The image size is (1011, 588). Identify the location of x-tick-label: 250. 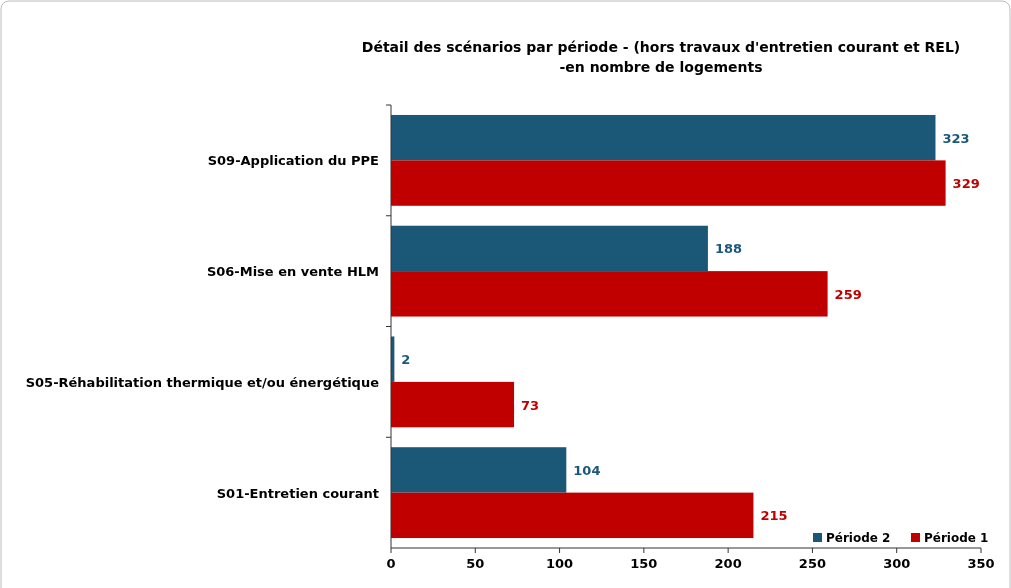
(812, 563).